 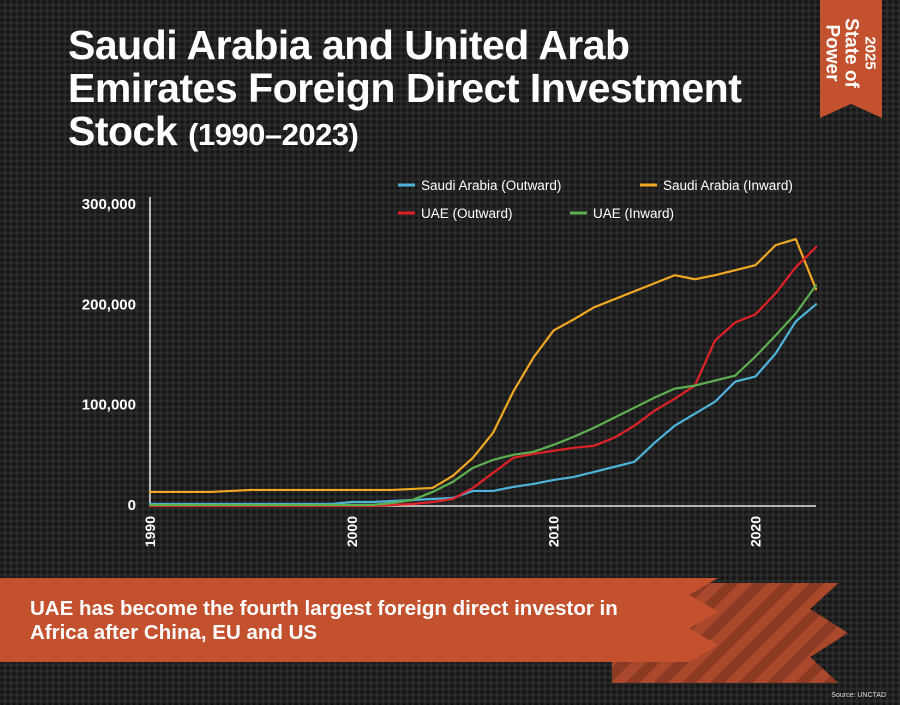 I want to click on legend-item: Saudi Arabia (Inward), so click(x=716, y=185).